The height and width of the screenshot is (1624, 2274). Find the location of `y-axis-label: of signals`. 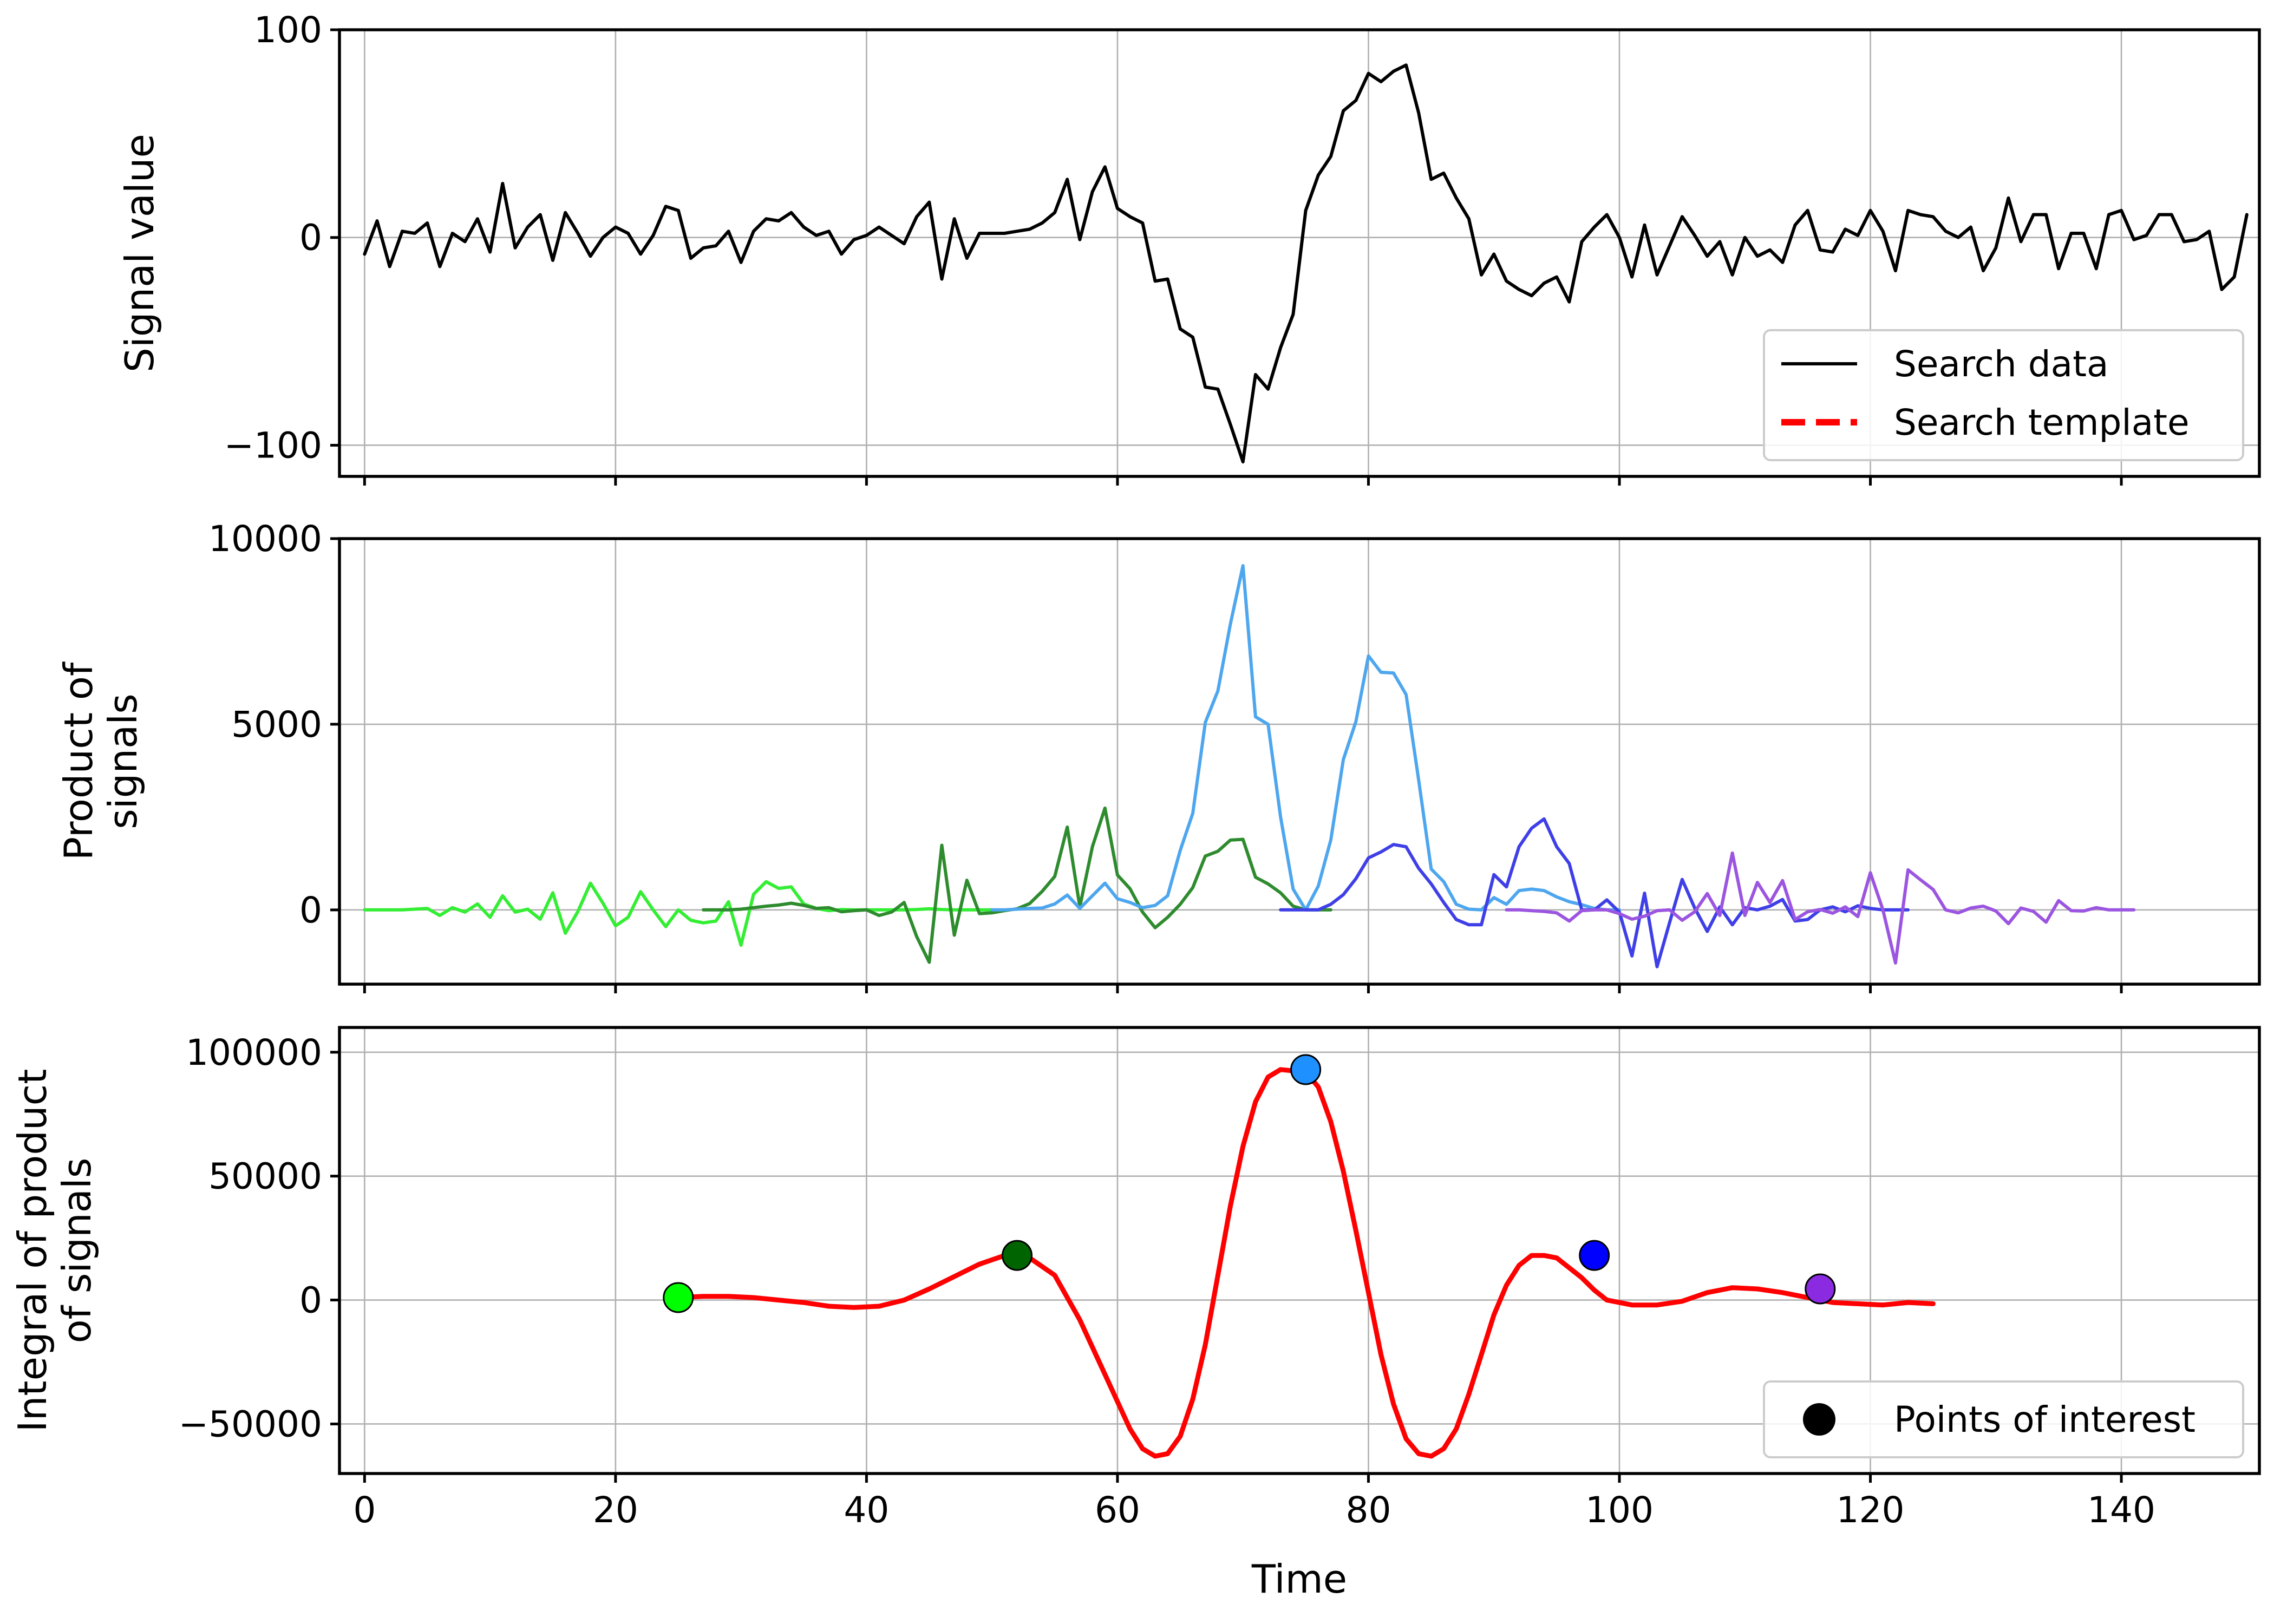

y-axis-label: of signals is located at coordinates (77, 1251).